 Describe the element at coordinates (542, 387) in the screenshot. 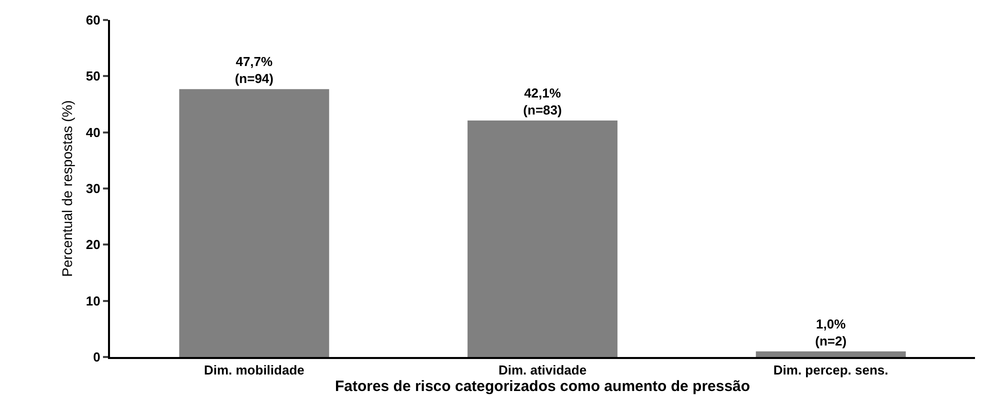

I see `x-axis-title: Fatores de risco categorizados como aumento de pressão` at that location.